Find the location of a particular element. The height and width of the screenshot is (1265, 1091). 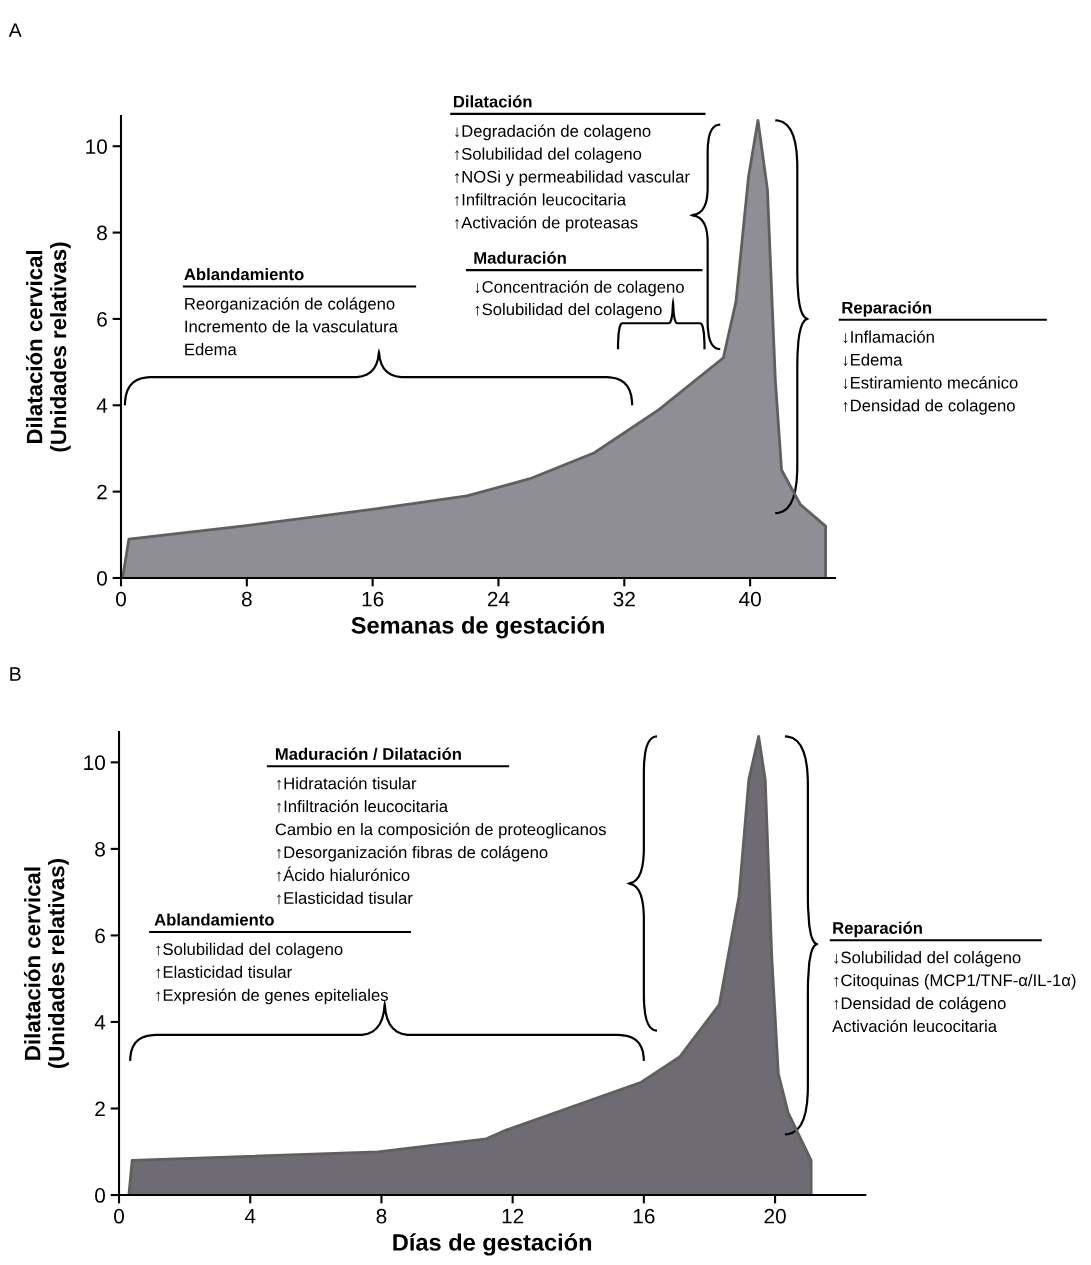

annotation: ↓Solubilidad del colágeno is located at coordinates (927, 958).